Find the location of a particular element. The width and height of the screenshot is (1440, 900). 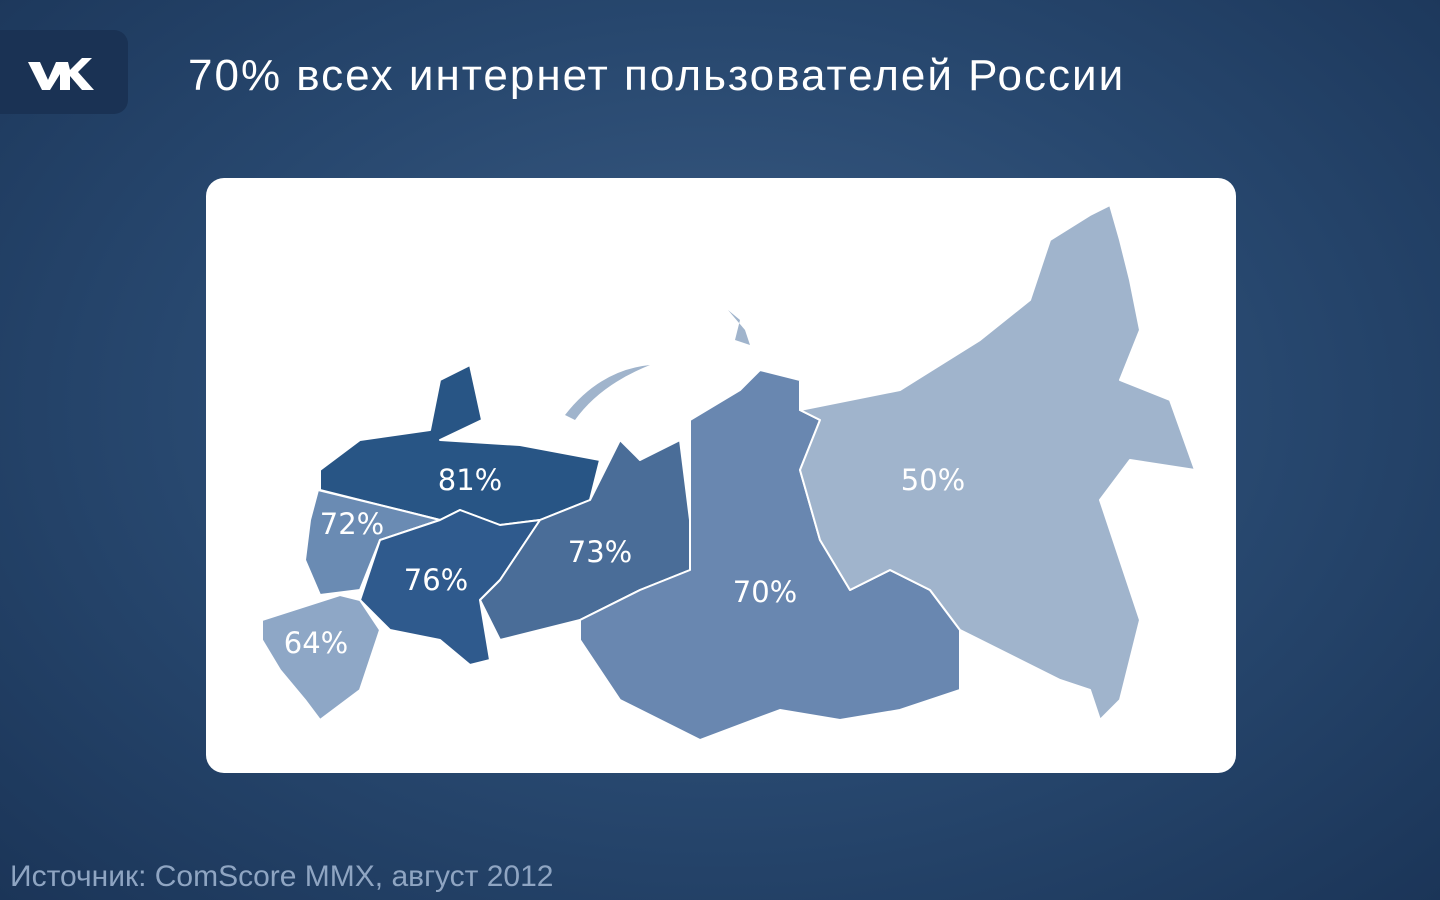

region-label: 72% is located at coordinates (352, 524).